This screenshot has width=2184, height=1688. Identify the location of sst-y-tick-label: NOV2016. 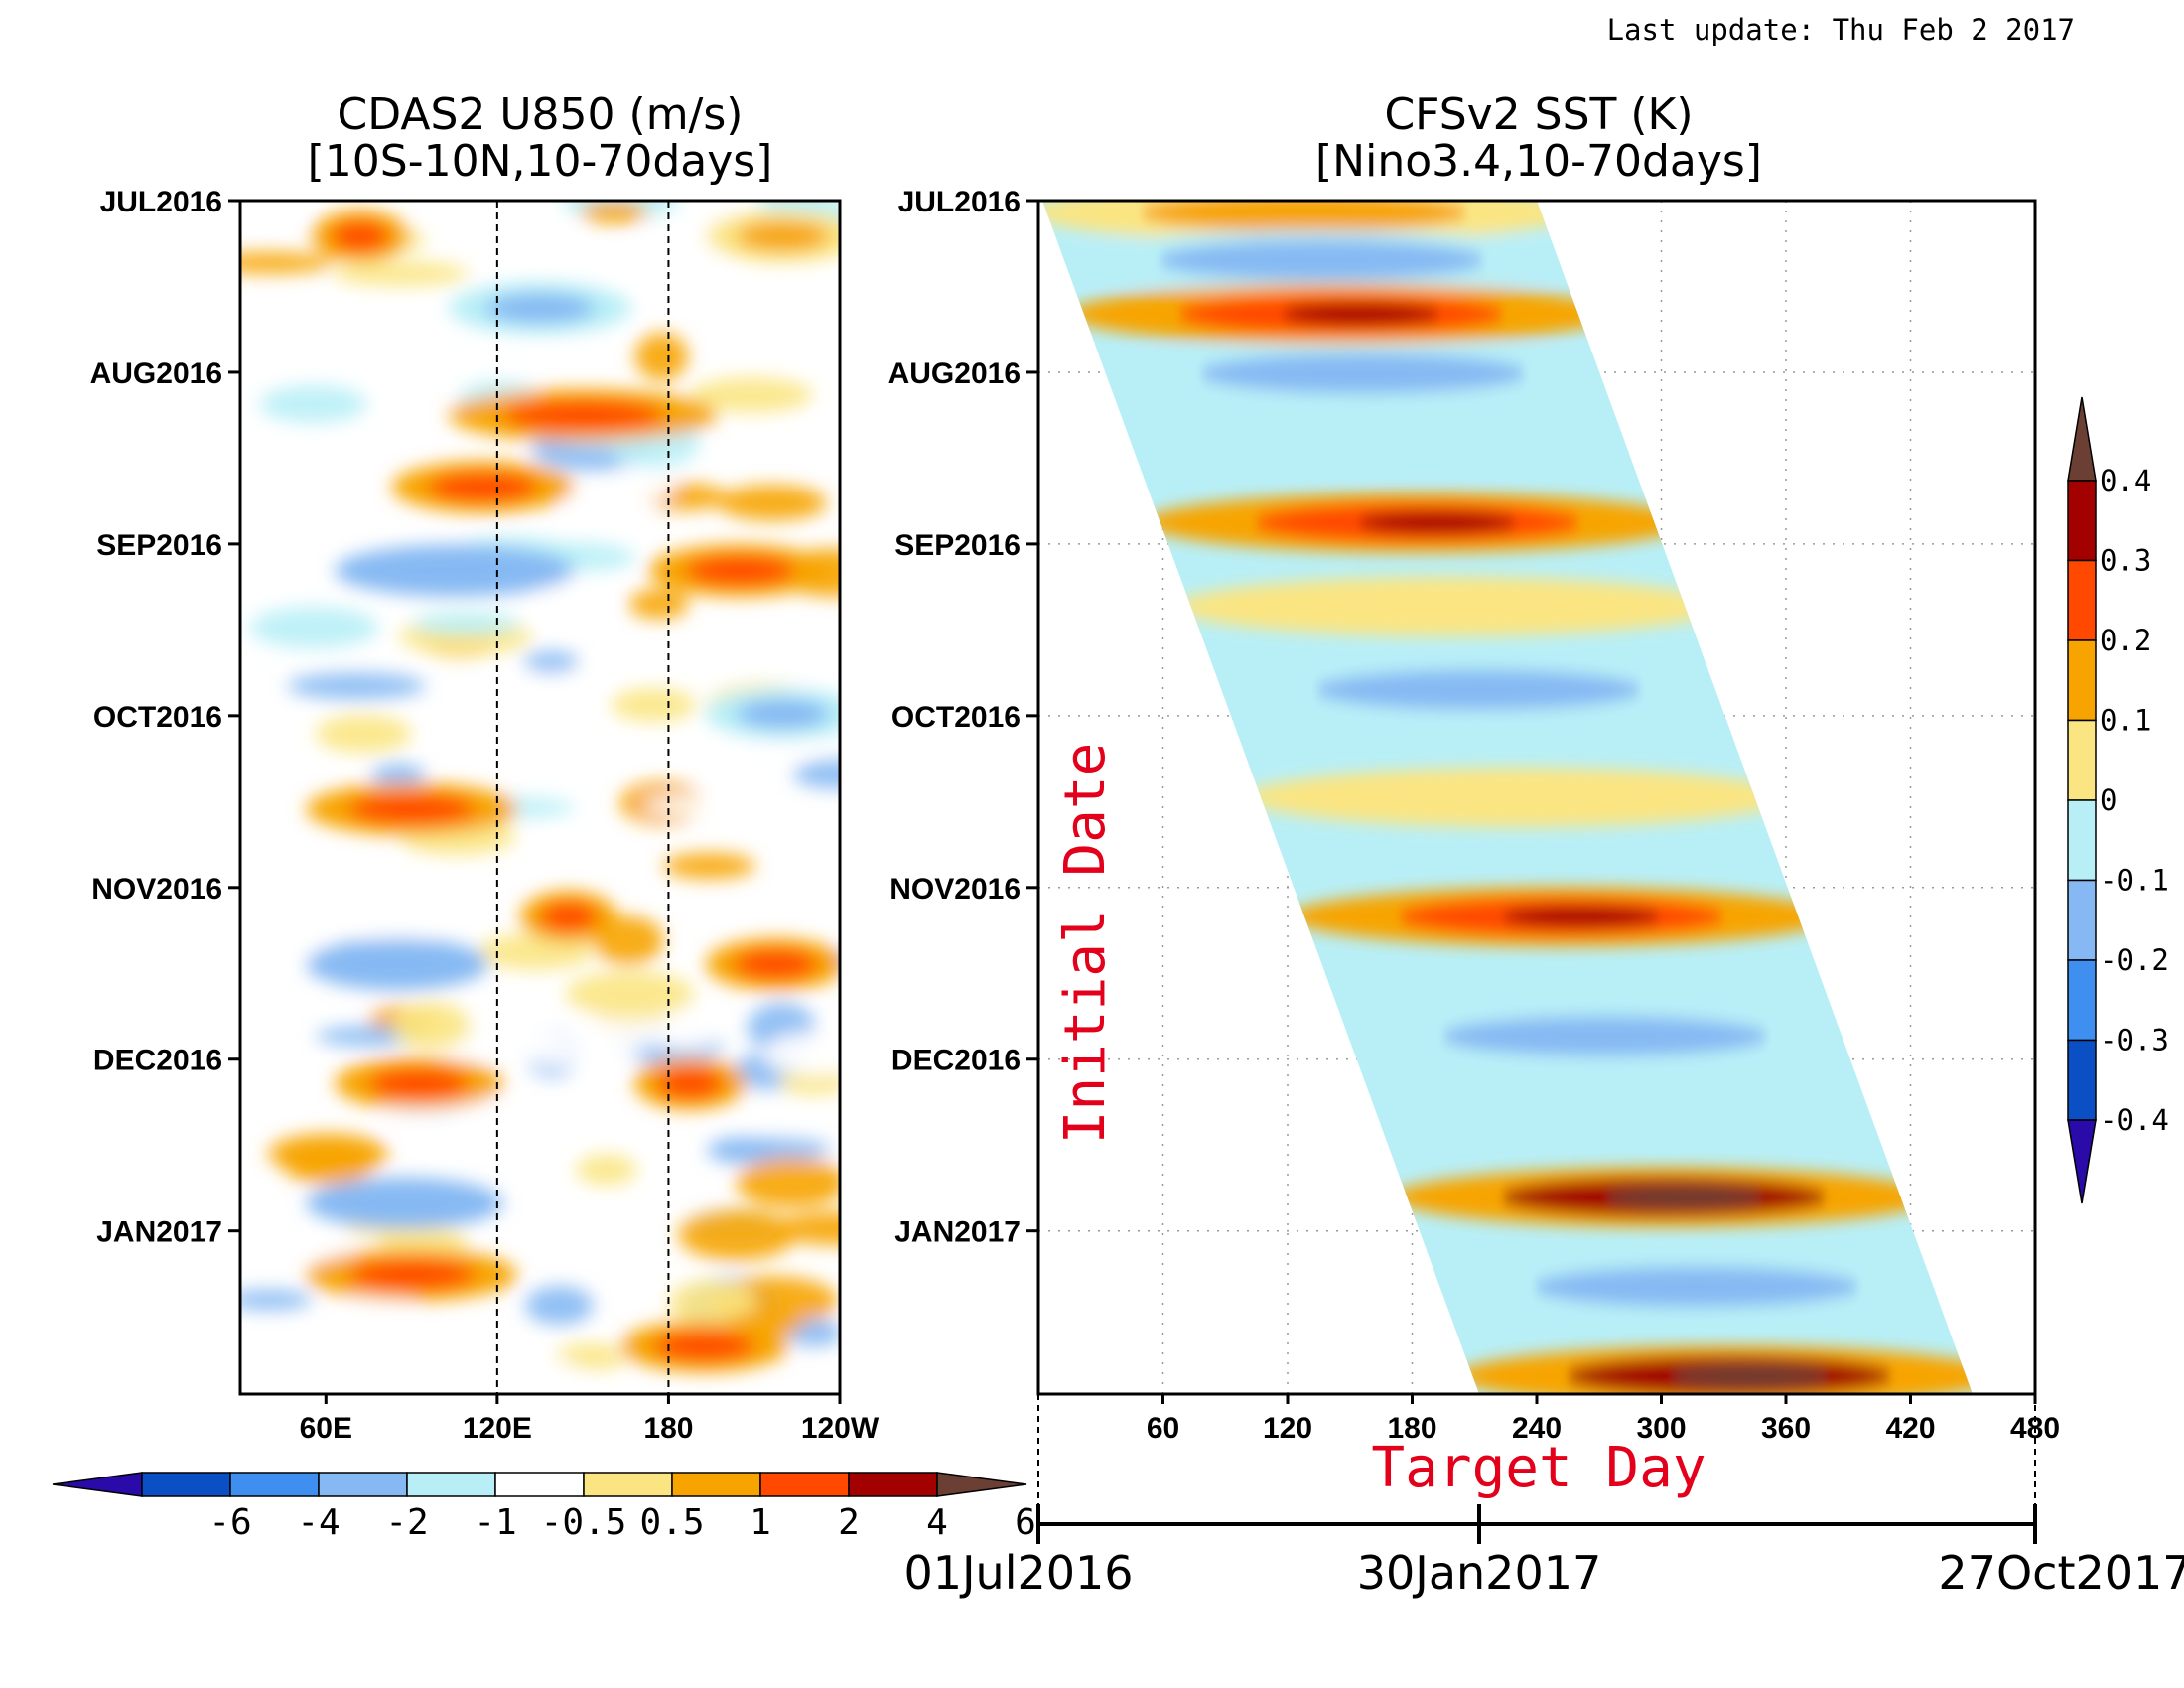
(955, 889).